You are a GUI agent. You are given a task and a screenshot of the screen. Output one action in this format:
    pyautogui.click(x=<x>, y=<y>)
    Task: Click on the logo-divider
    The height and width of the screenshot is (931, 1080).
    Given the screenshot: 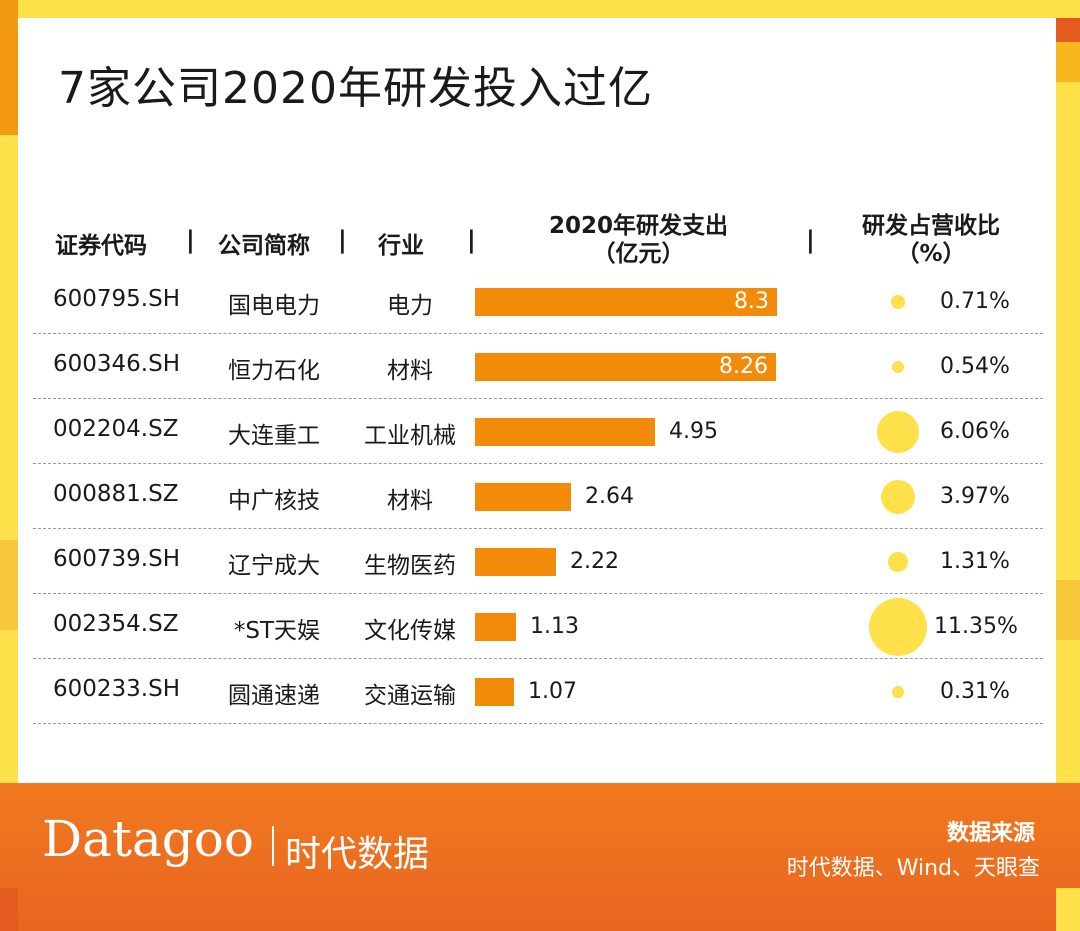 What is the action you would take?
    pyautogui.click(x=273, y=846)
    